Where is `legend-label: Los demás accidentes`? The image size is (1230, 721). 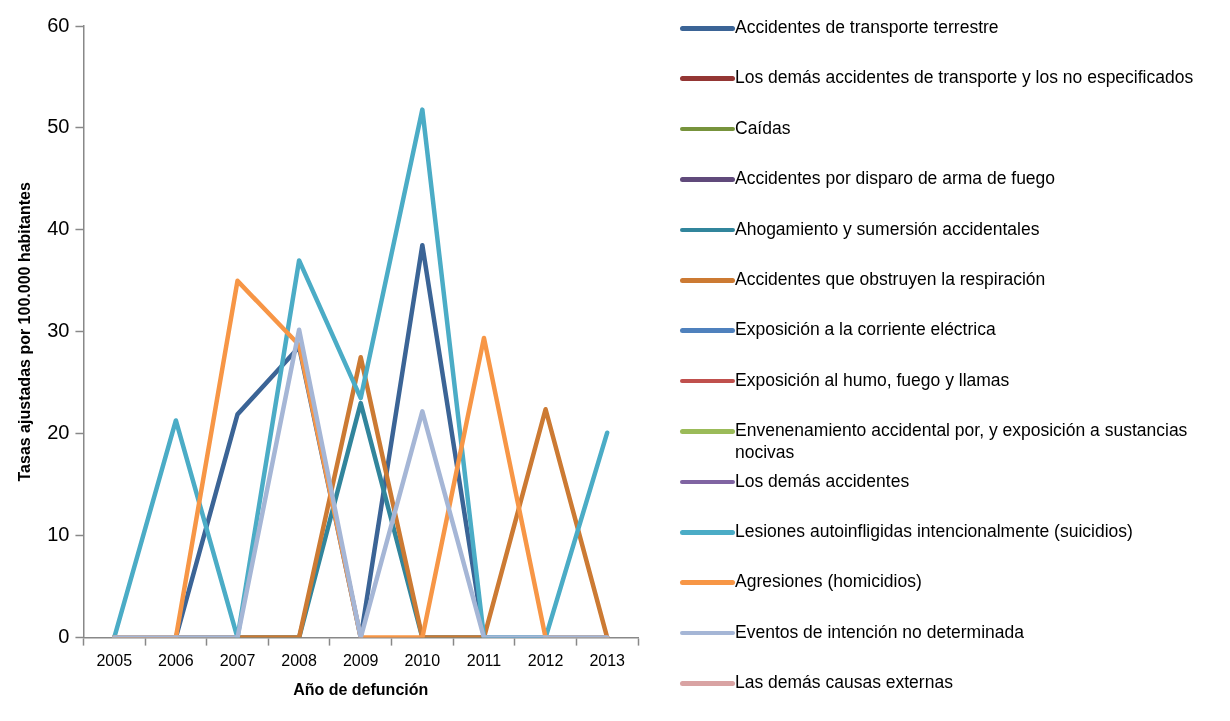 legend-label: Los demás accidentes is located at coordinates (823, 480).